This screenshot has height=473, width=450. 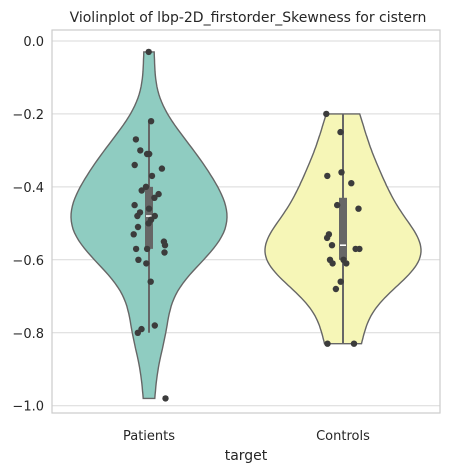 What do you see at coordinates (28, 225) in the screenshot?
I see `y-tick-labels: 0.0 −0.2 −0.4 −0.6 −0.8 −1.0` at bounding box center [28, 225].